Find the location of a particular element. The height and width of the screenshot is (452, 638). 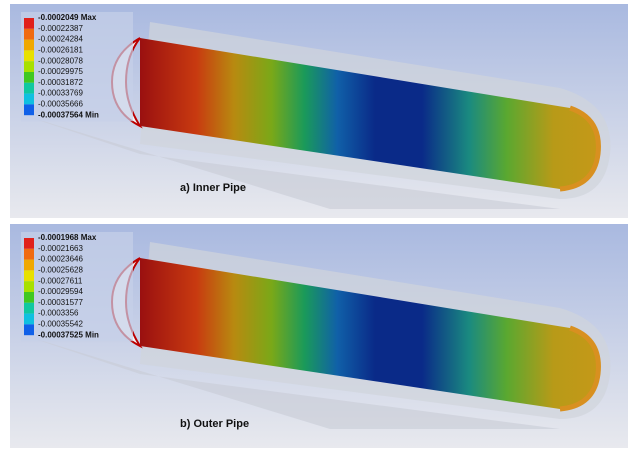

legend-label: -0.00031577 is located at coordinates (60, 302).